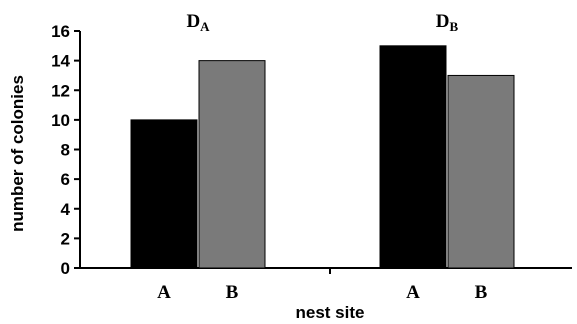 The height and width of the screenshot is (324, 577). I want to click on bar-1-B, so click(232, 164).